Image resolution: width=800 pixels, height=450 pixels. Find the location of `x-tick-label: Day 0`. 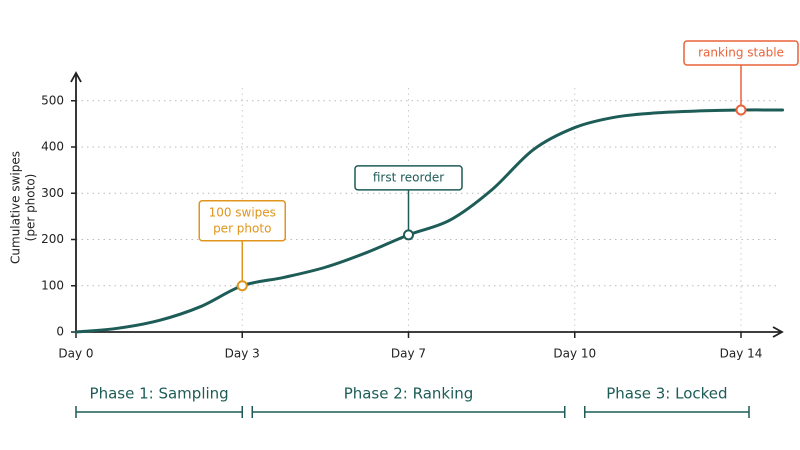

x-tick-label: Day 0 is located at coordinates (75, 354).